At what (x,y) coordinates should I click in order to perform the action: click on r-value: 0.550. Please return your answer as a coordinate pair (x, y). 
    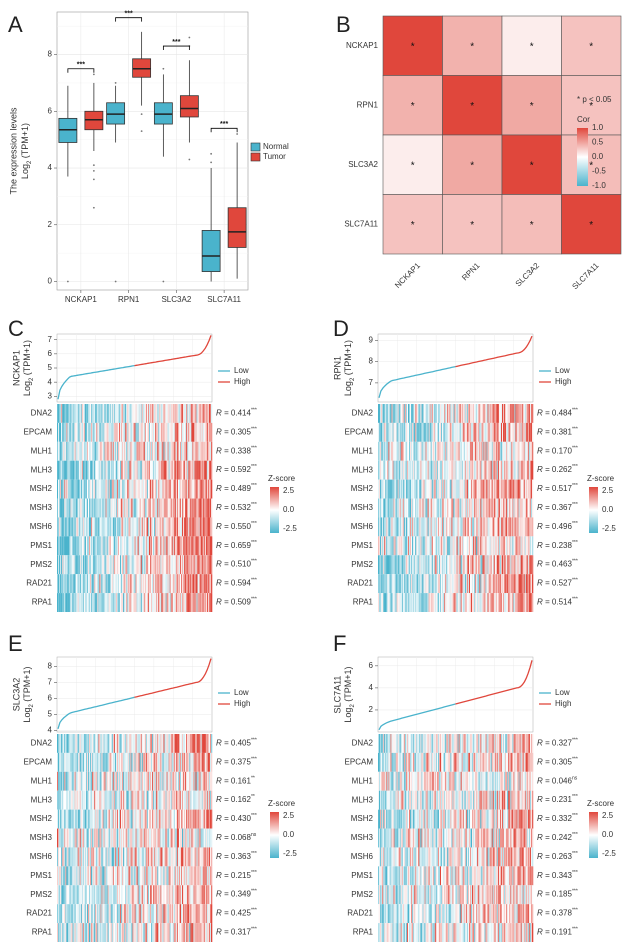
    Looking at the image, I should click on (241, 526).